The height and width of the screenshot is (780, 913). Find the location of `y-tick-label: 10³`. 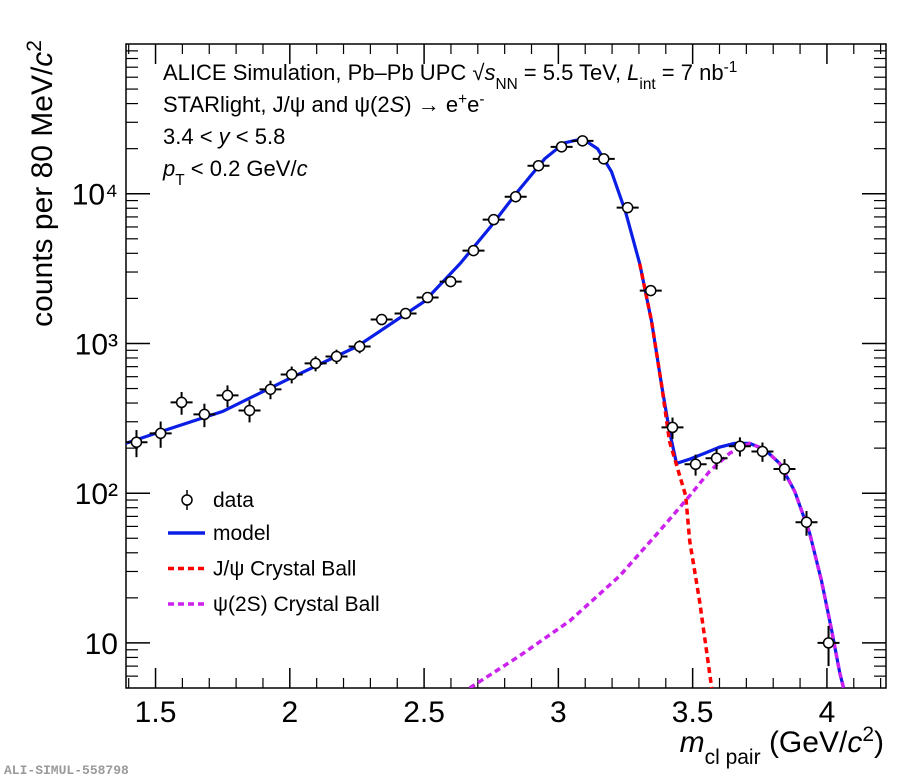

y-tick-label: 10³ is located at coordinates (96, 344).